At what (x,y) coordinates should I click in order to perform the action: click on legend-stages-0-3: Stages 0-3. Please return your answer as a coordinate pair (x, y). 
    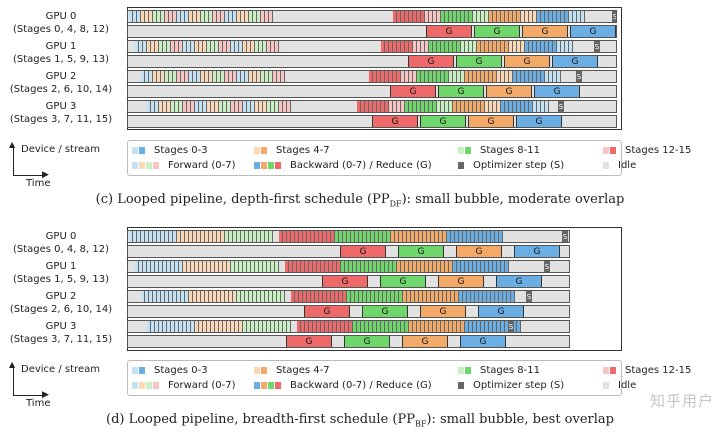
    Looking at the image, I should click on (170, 151).